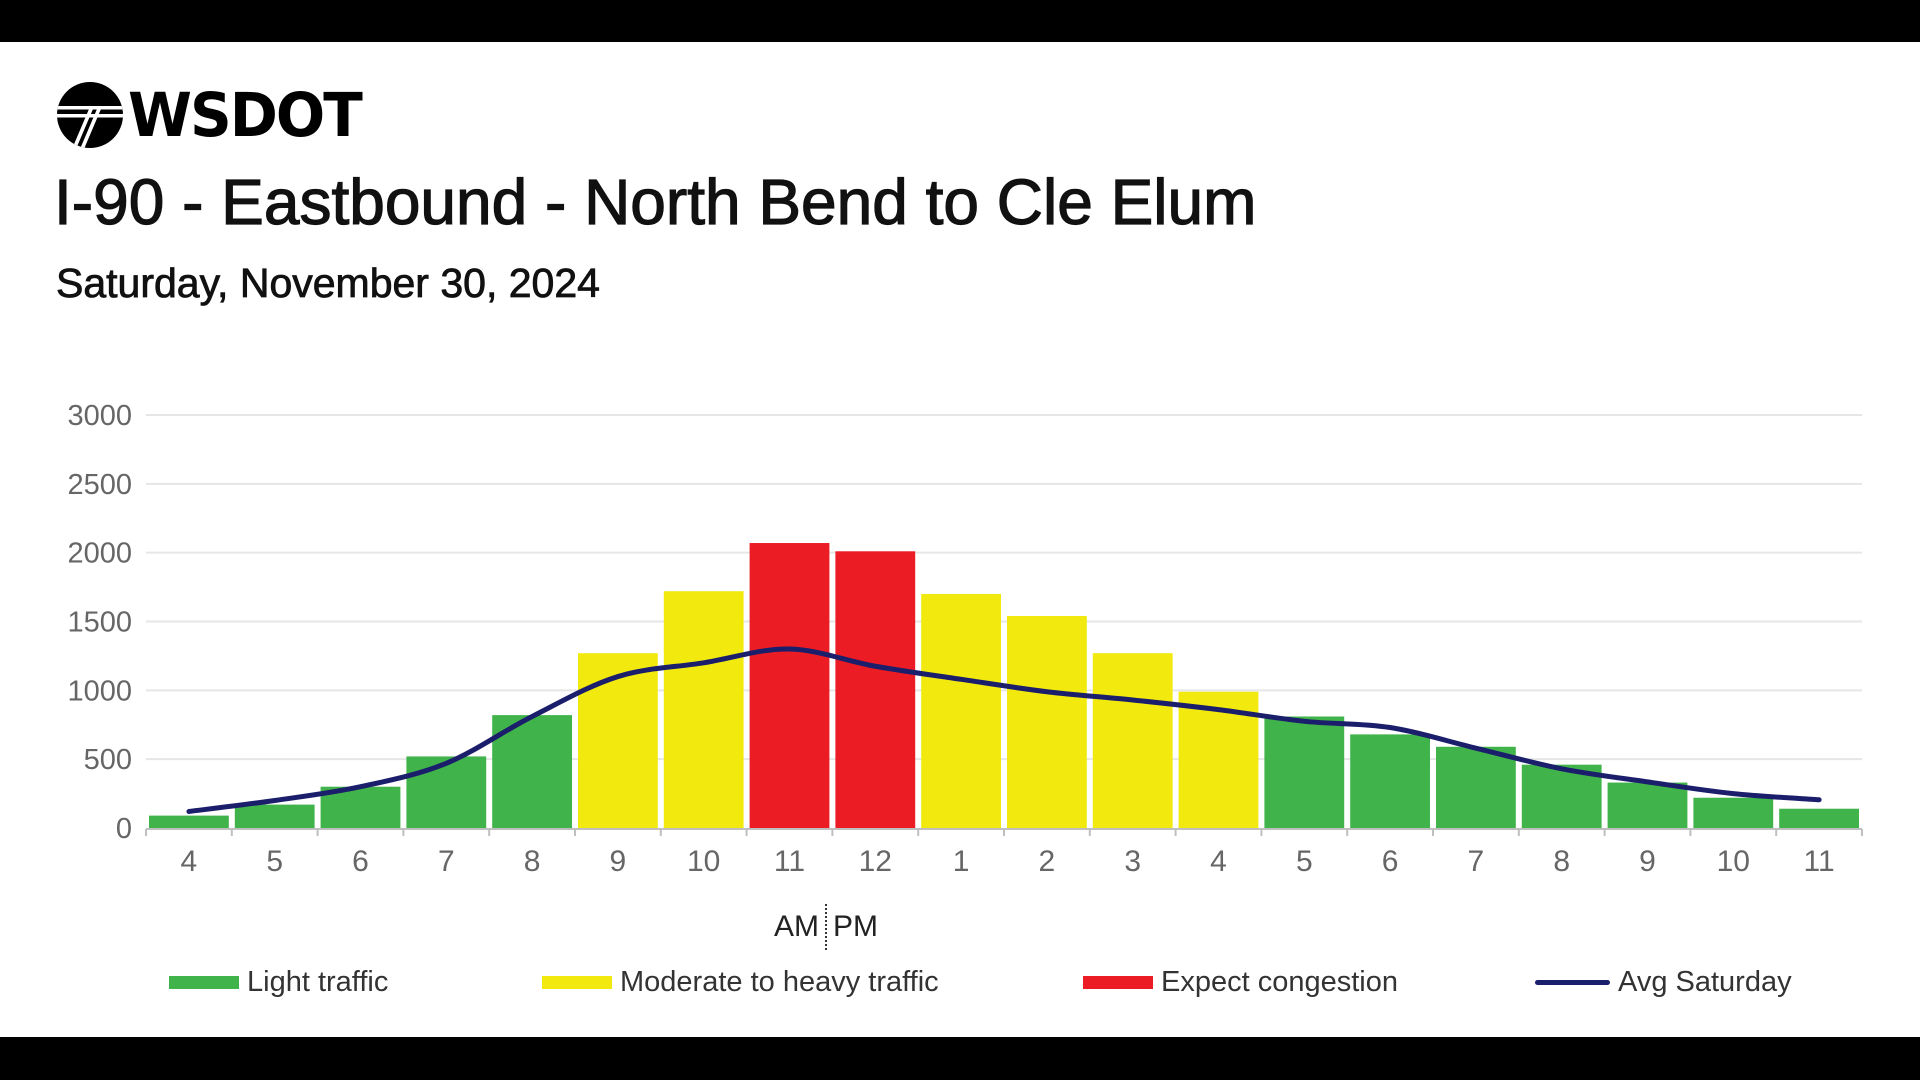 The height and width of the screenshot is (1080, 1920). Describe the element at coordinates (961, 861) in the screenshot. I see `x-tick-label: 1` at that location.